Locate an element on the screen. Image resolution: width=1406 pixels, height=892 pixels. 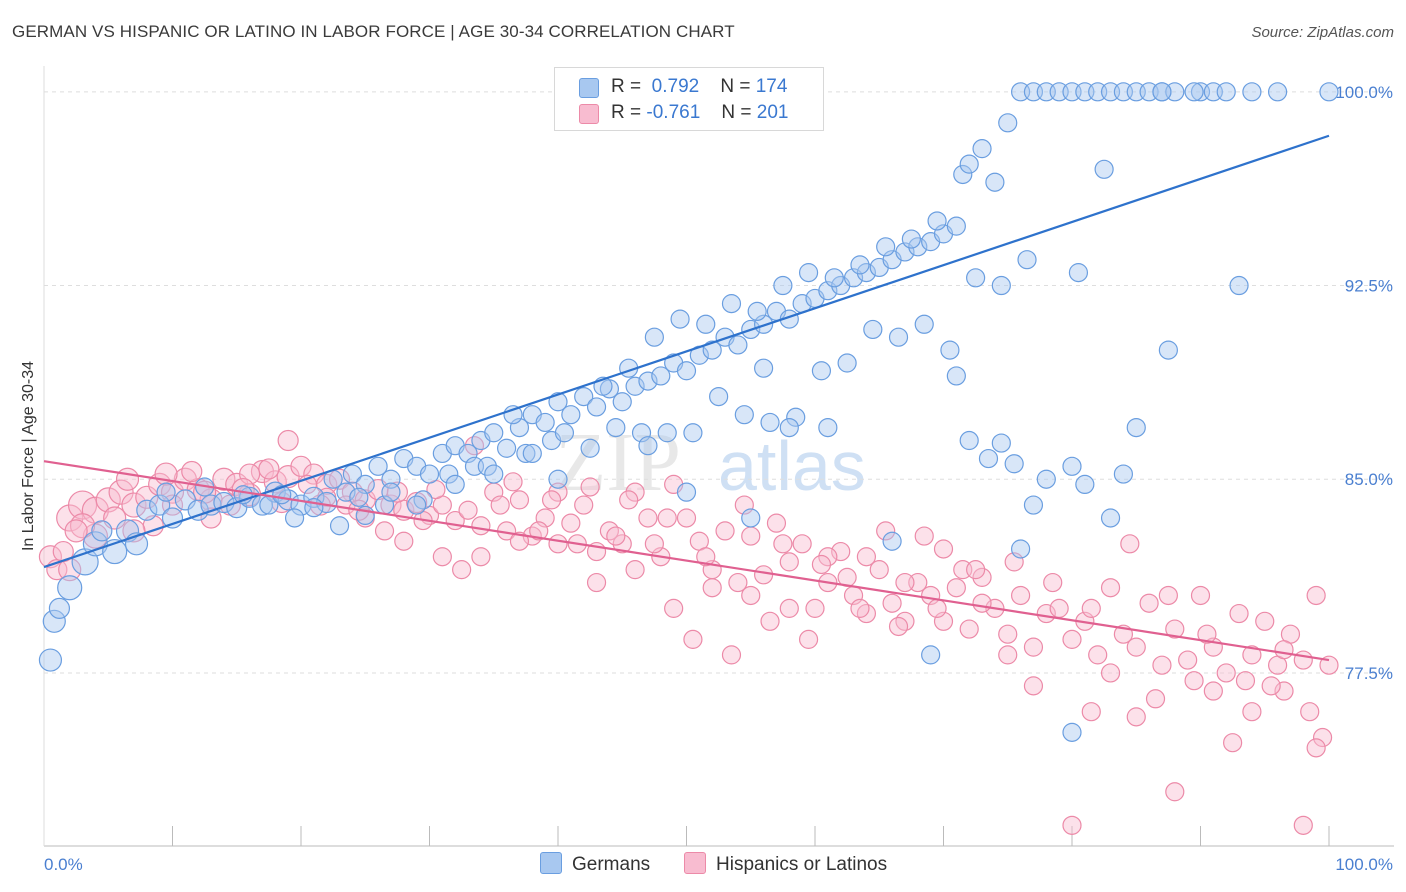
x-axis-ticks is located at coordinates (751, 836).